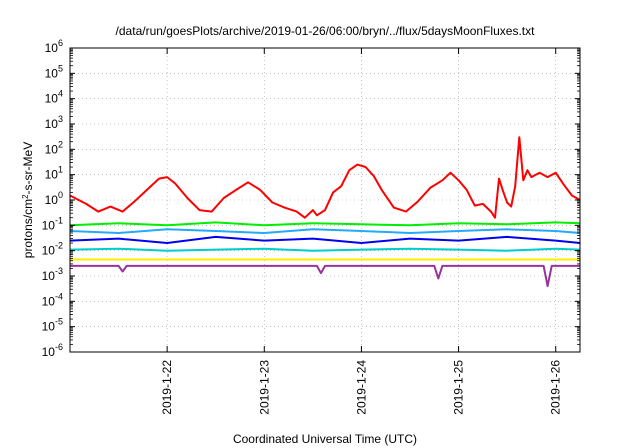 The image size is (640, 448). I want to click on y-tick-label: 10⁻⁶, so click(52, 350).